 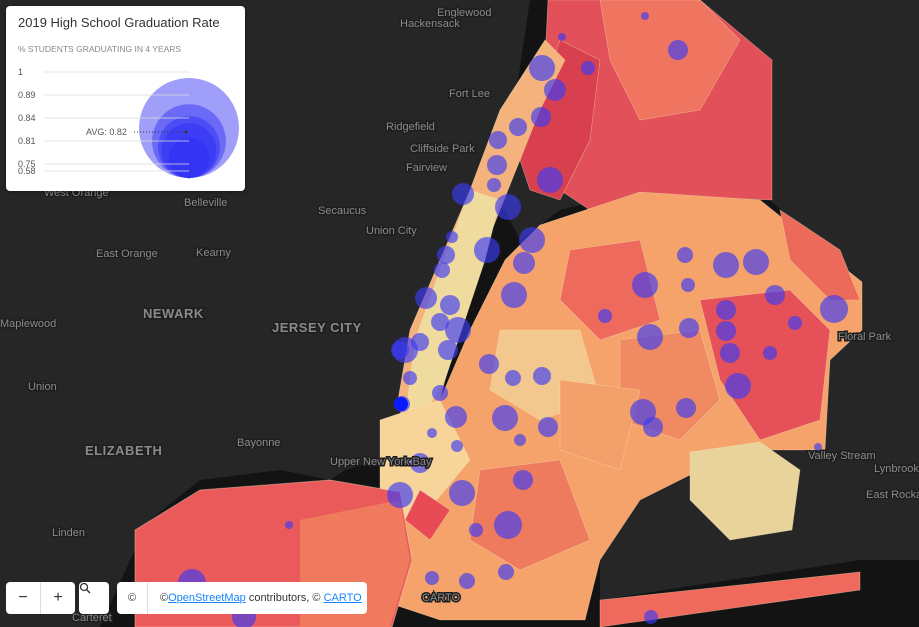 What do you see at coordinates (40, 598) in the screenshot?
I see `zoom-controls: − +` at bounding box center [40, 598].